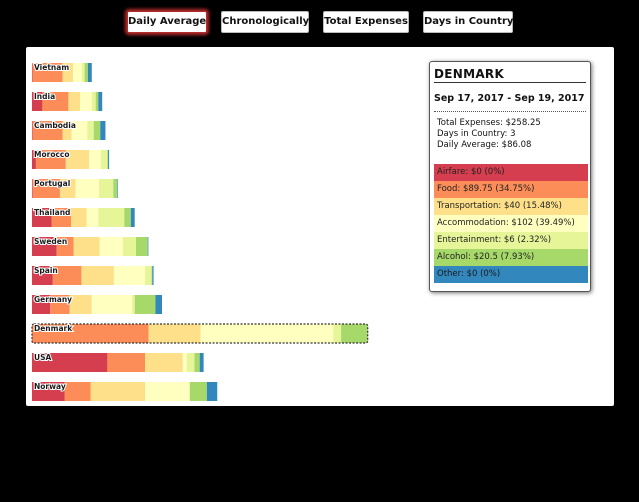  I want to click on bar-segment-spain-airfare, so click(42, 275).